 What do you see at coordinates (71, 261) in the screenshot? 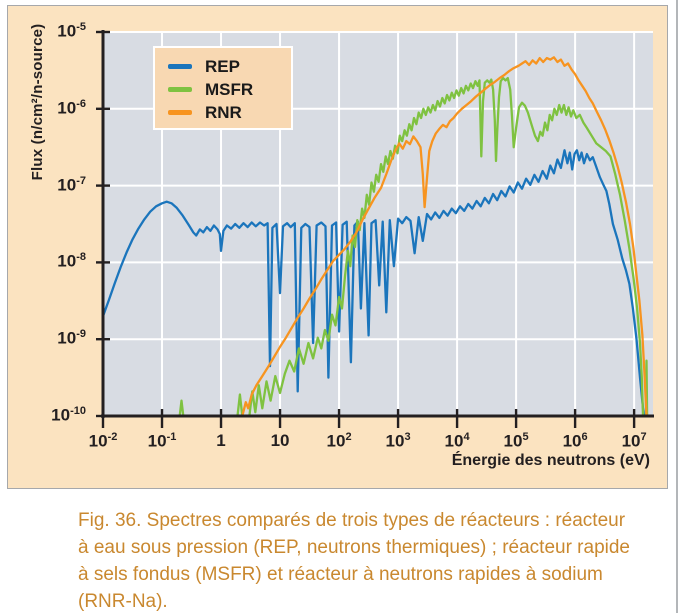
I see `y-tick-label: 10⁻⁸` at bounding box center [71, 261].